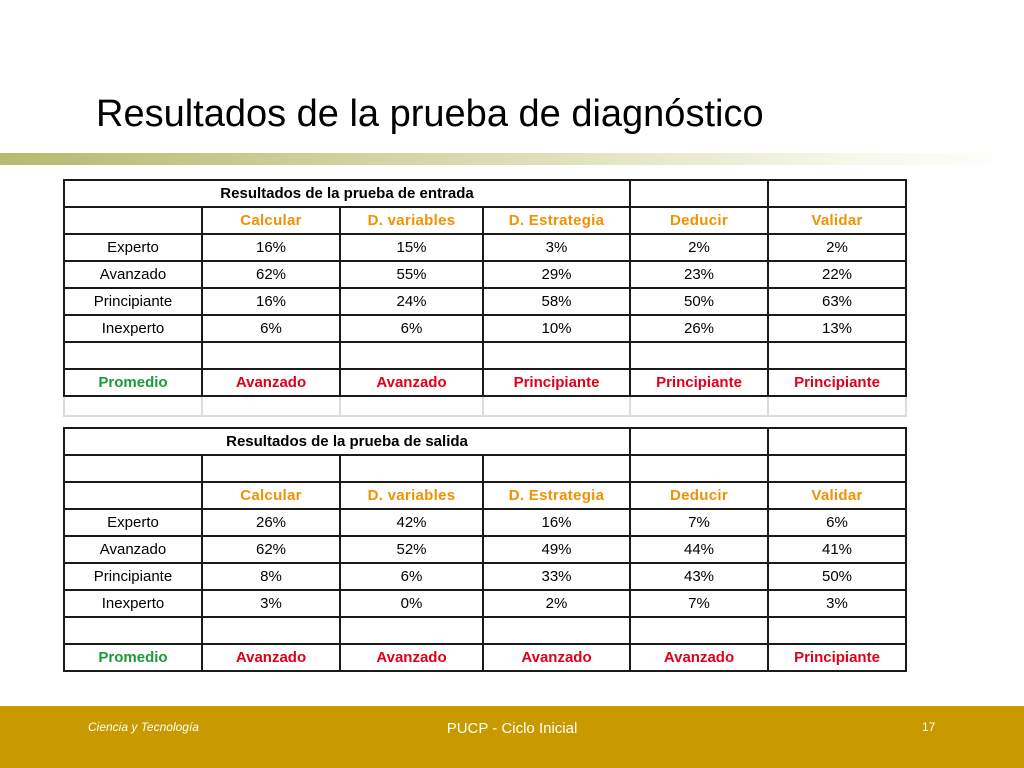 The image size is (1024, 768). I want to click on table-row: Inexperto 6% 6% 10% 26% 13%, so click(485, 328).